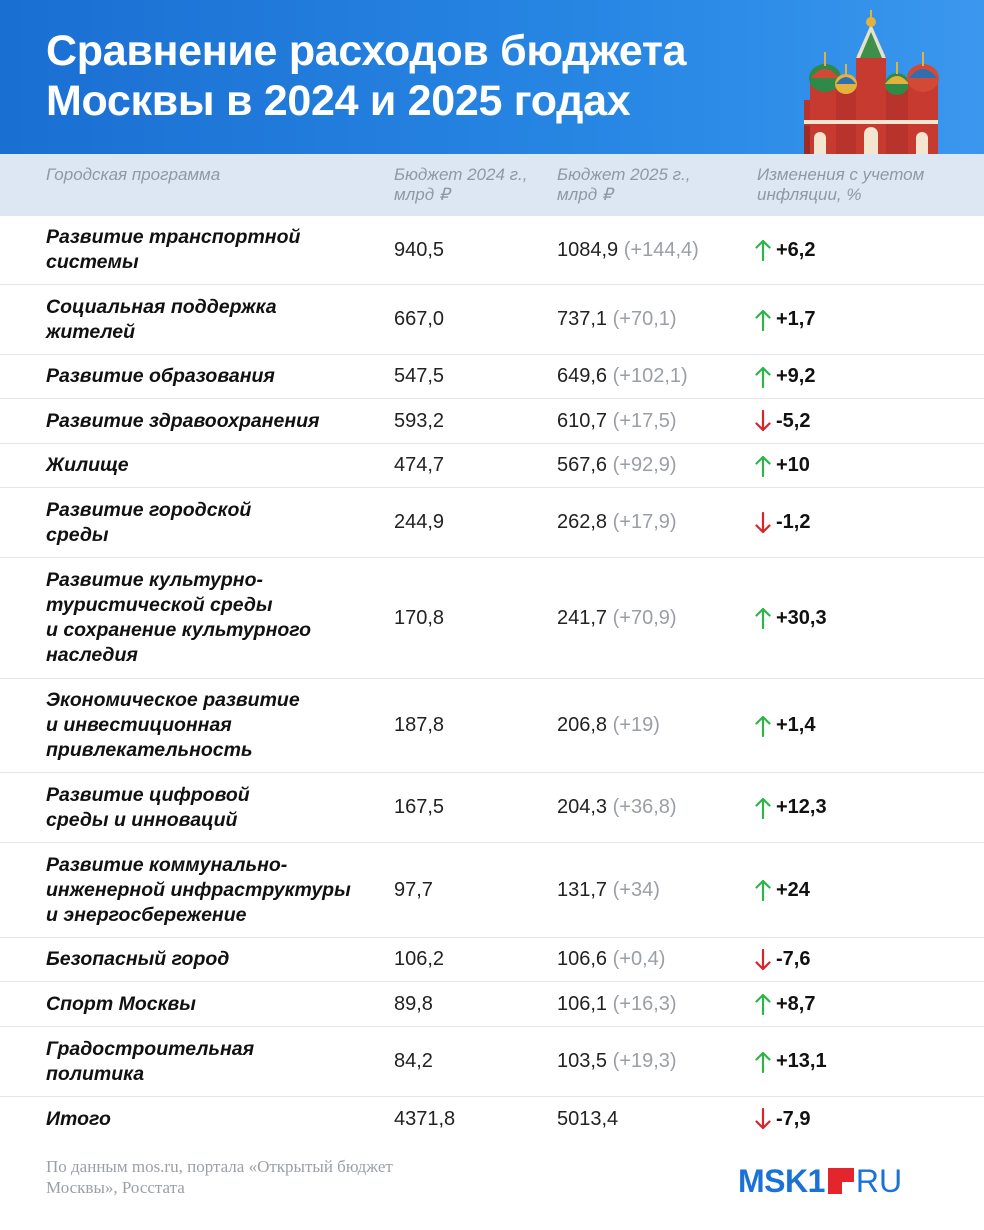 The height and width of the screenshot is (1230, 984). Describe the element at coordinates (582, 959) in the screenshot. I see `budget-2025-amount: 106,6` at that location.